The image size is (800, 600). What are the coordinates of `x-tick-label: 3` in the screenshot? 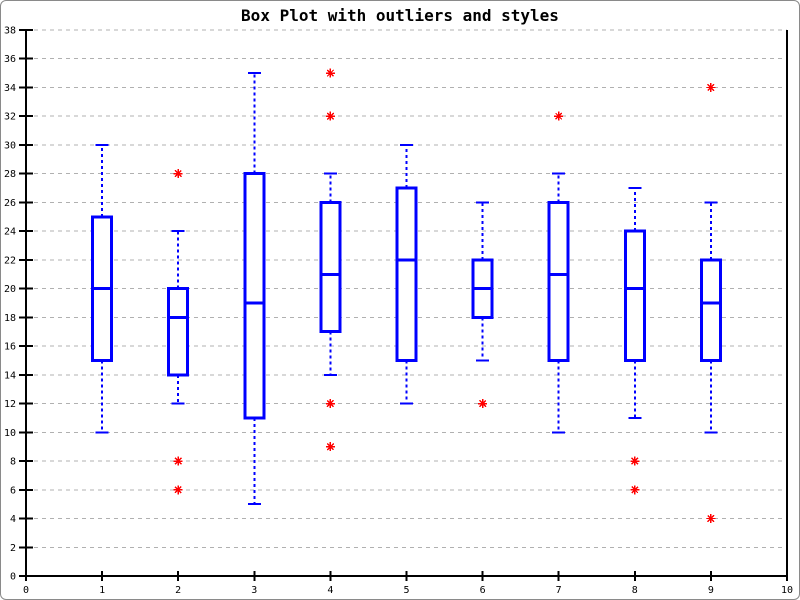 It's located at (254, 590).